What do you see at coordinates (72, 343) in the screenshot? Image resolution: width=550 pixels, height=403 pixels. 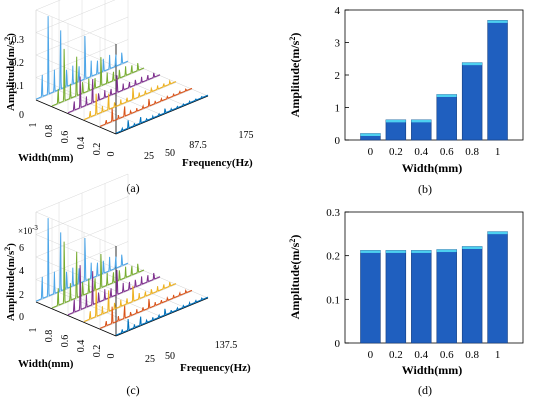 I see `panel-c-yticks: 1 0.8 0.6 0.4 0.2 0` at bounding box center [72, 343].